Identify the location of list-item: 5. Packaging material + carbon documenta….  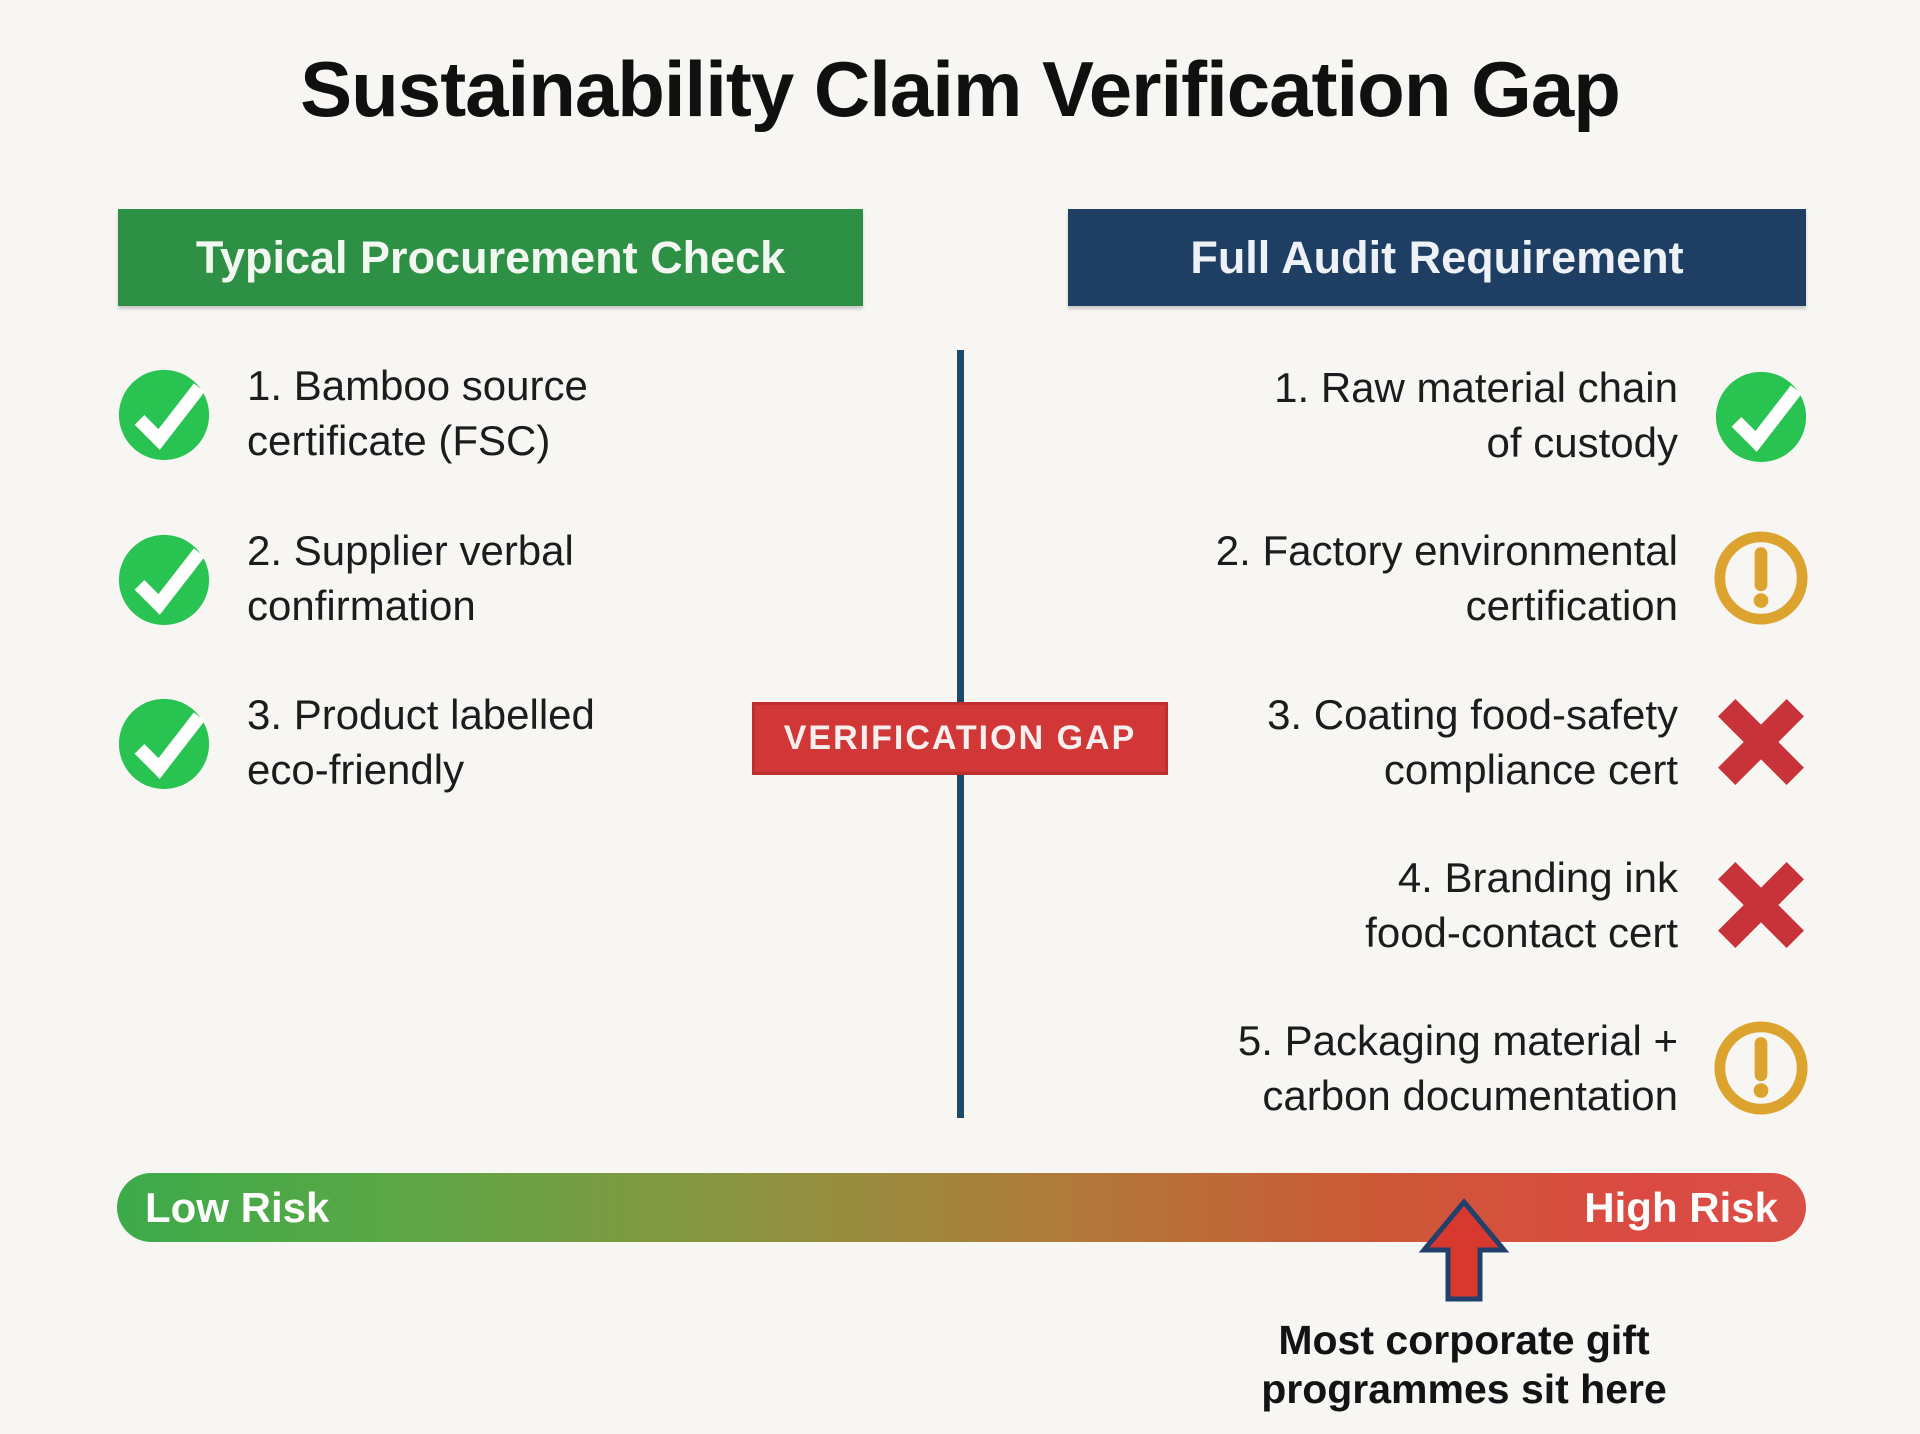
(1524, 1068).